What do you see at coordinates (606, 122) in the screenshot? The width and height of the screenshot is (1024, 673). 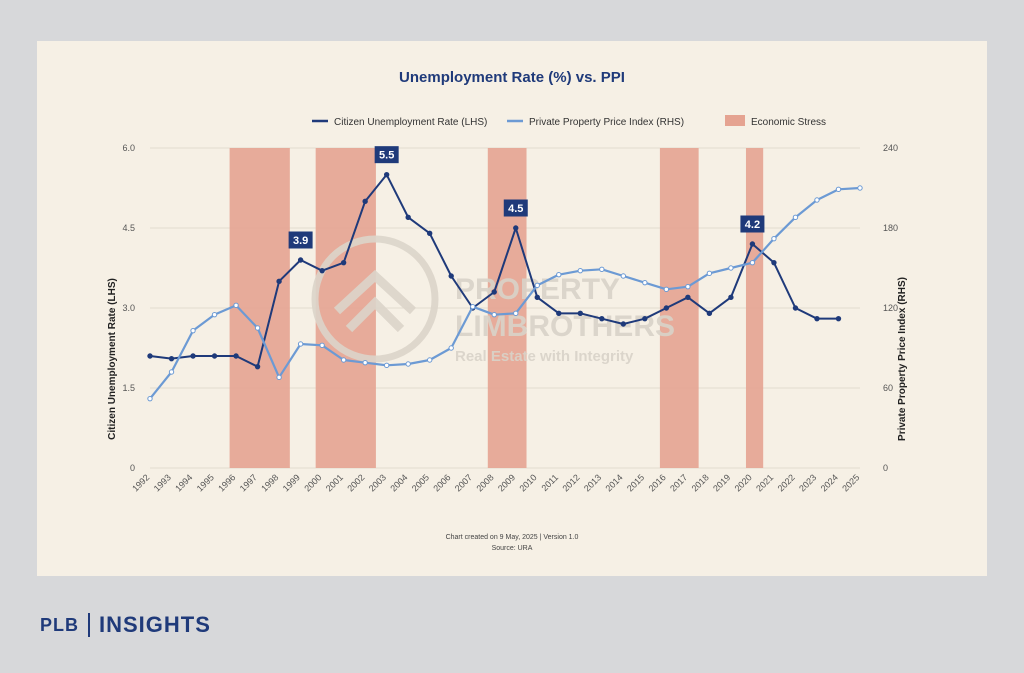 I see `legend-label-ppi: Private Property Price Index (RHS)` at bounding box center [606, 122].